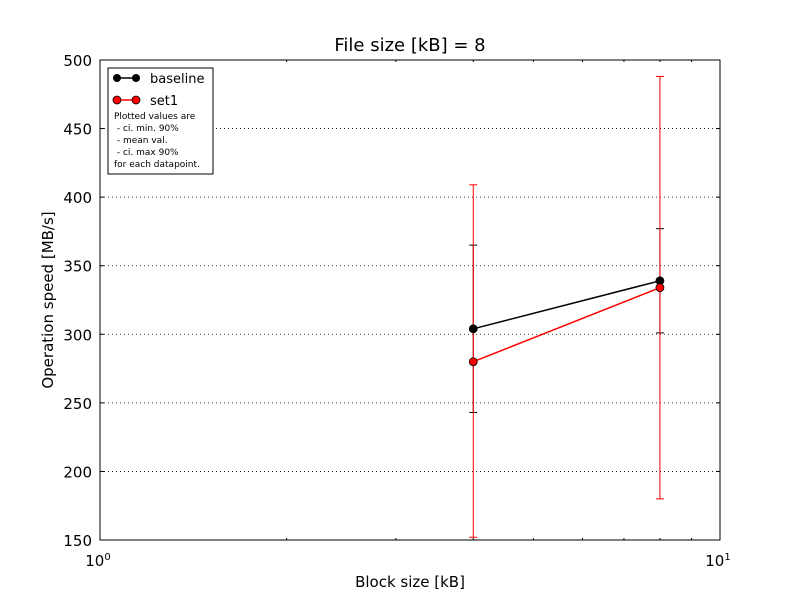  Describe the element at coordinates (157, 165) in the screenshot. I see `legend-note-line: for each datapoint.` at that location.